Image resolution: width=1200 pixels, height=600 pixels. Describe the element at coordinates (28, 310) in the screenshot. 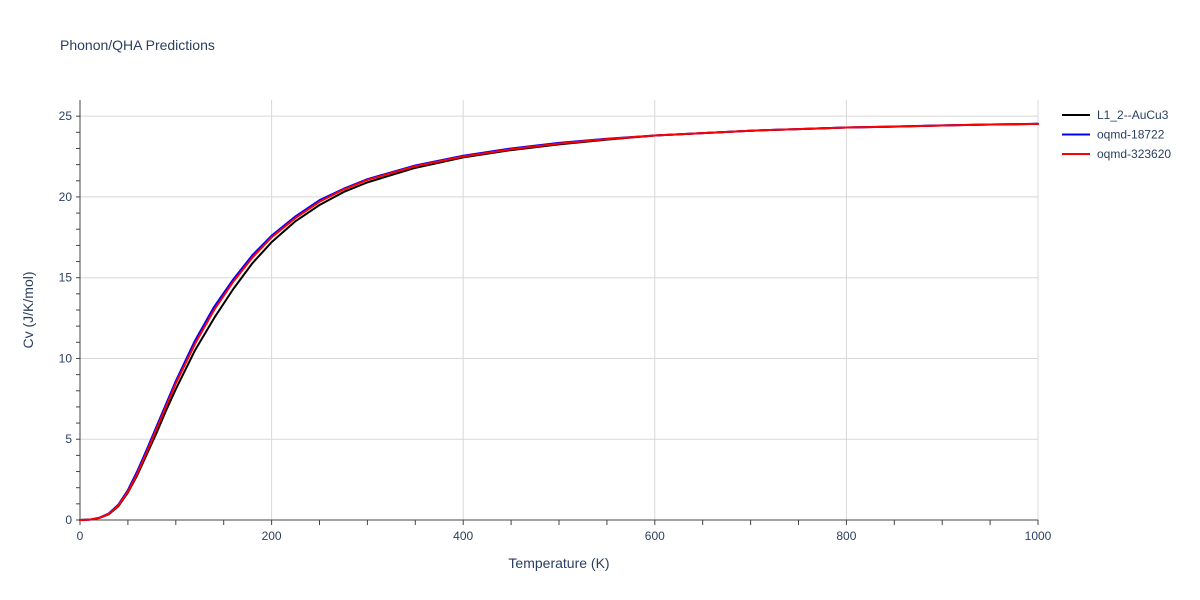

I see `y-axis-title: Cv (J/K/mol)` at that location.